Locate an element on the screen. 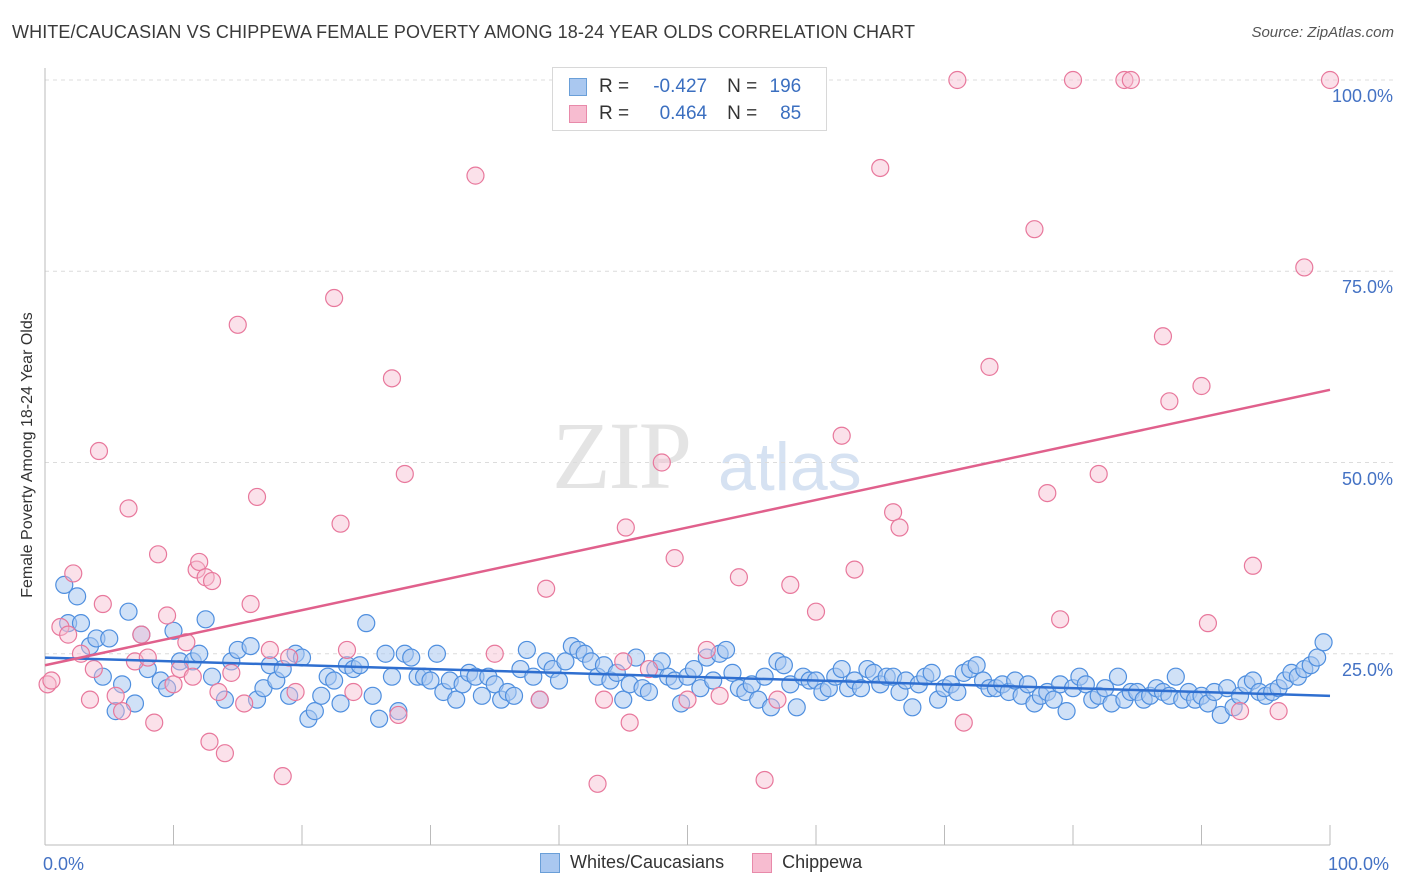 This screenshot has height=892, width=1406. legend-r-label: R = is located at coordinates (614, 86).